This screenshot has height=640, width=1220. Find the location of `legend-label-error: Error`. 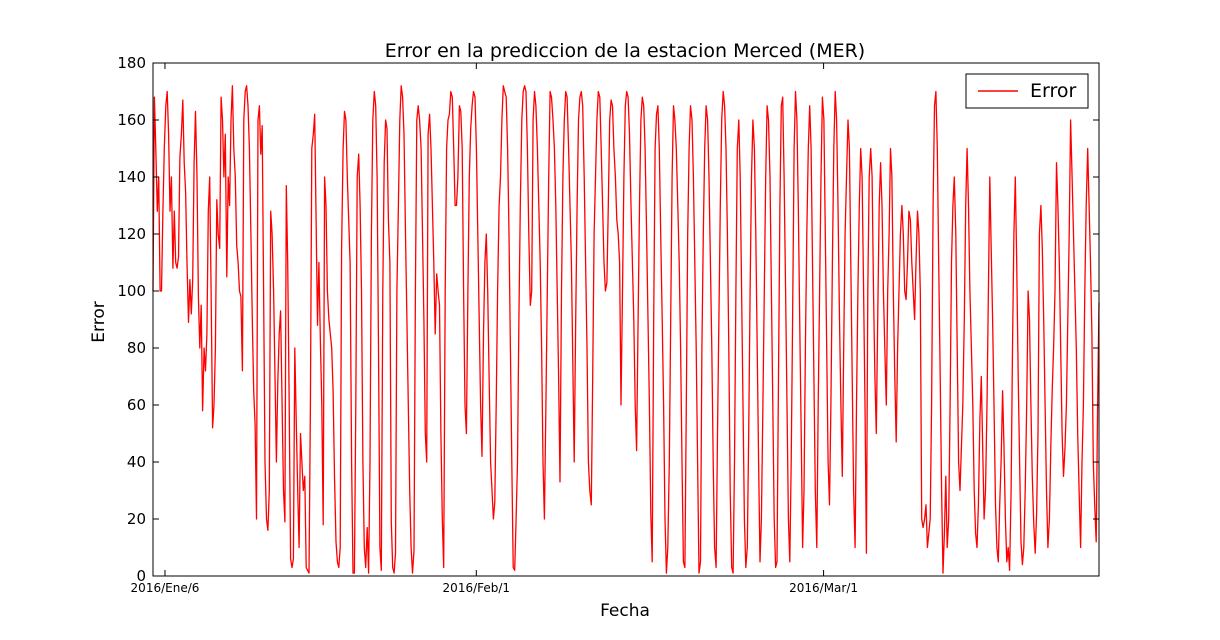

legend-label-error: Error is located at coordinates (1053, 91).